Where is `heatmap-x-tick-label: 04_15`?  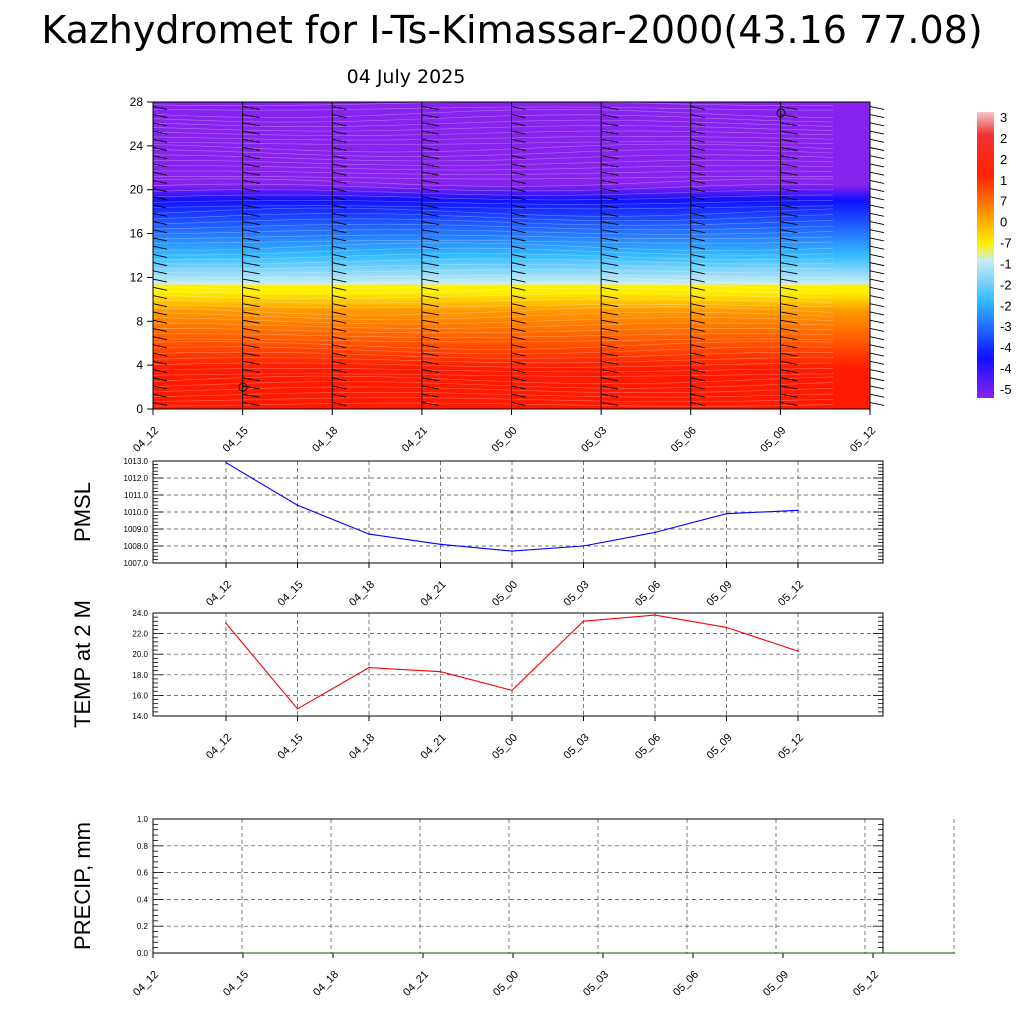
heatmap-x-tick-label: 04_15 is located at coordinates (236, 440).